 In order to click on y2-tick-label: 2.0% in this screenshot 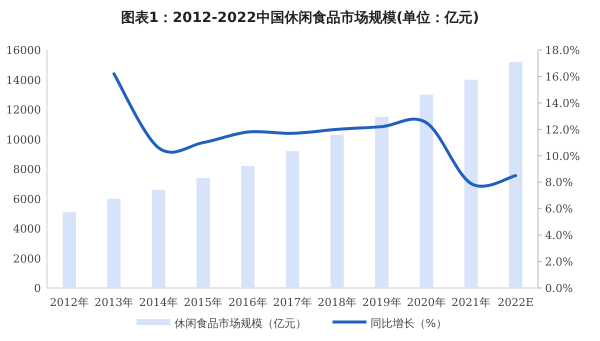, I will do `click(559, 262)`.